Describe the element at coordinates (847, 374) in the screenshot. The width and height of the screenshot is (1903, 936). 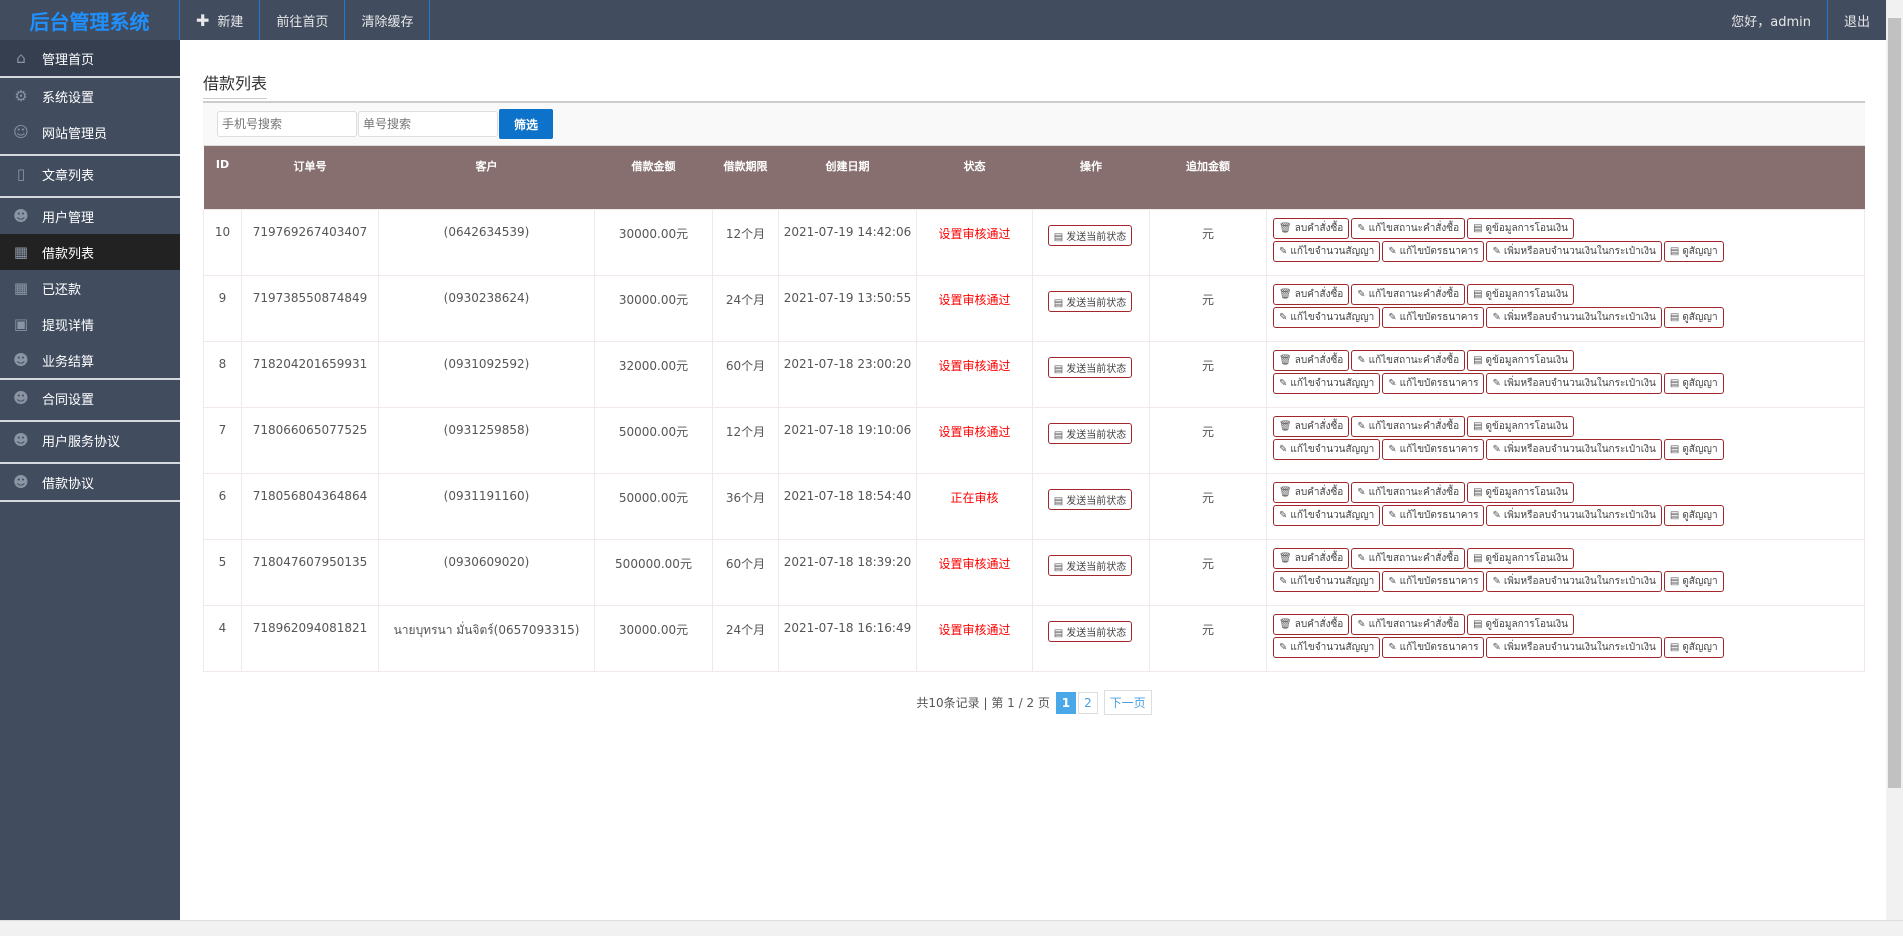
I see `cell-created-date: 2021-07-18 23:00:20` at that location.